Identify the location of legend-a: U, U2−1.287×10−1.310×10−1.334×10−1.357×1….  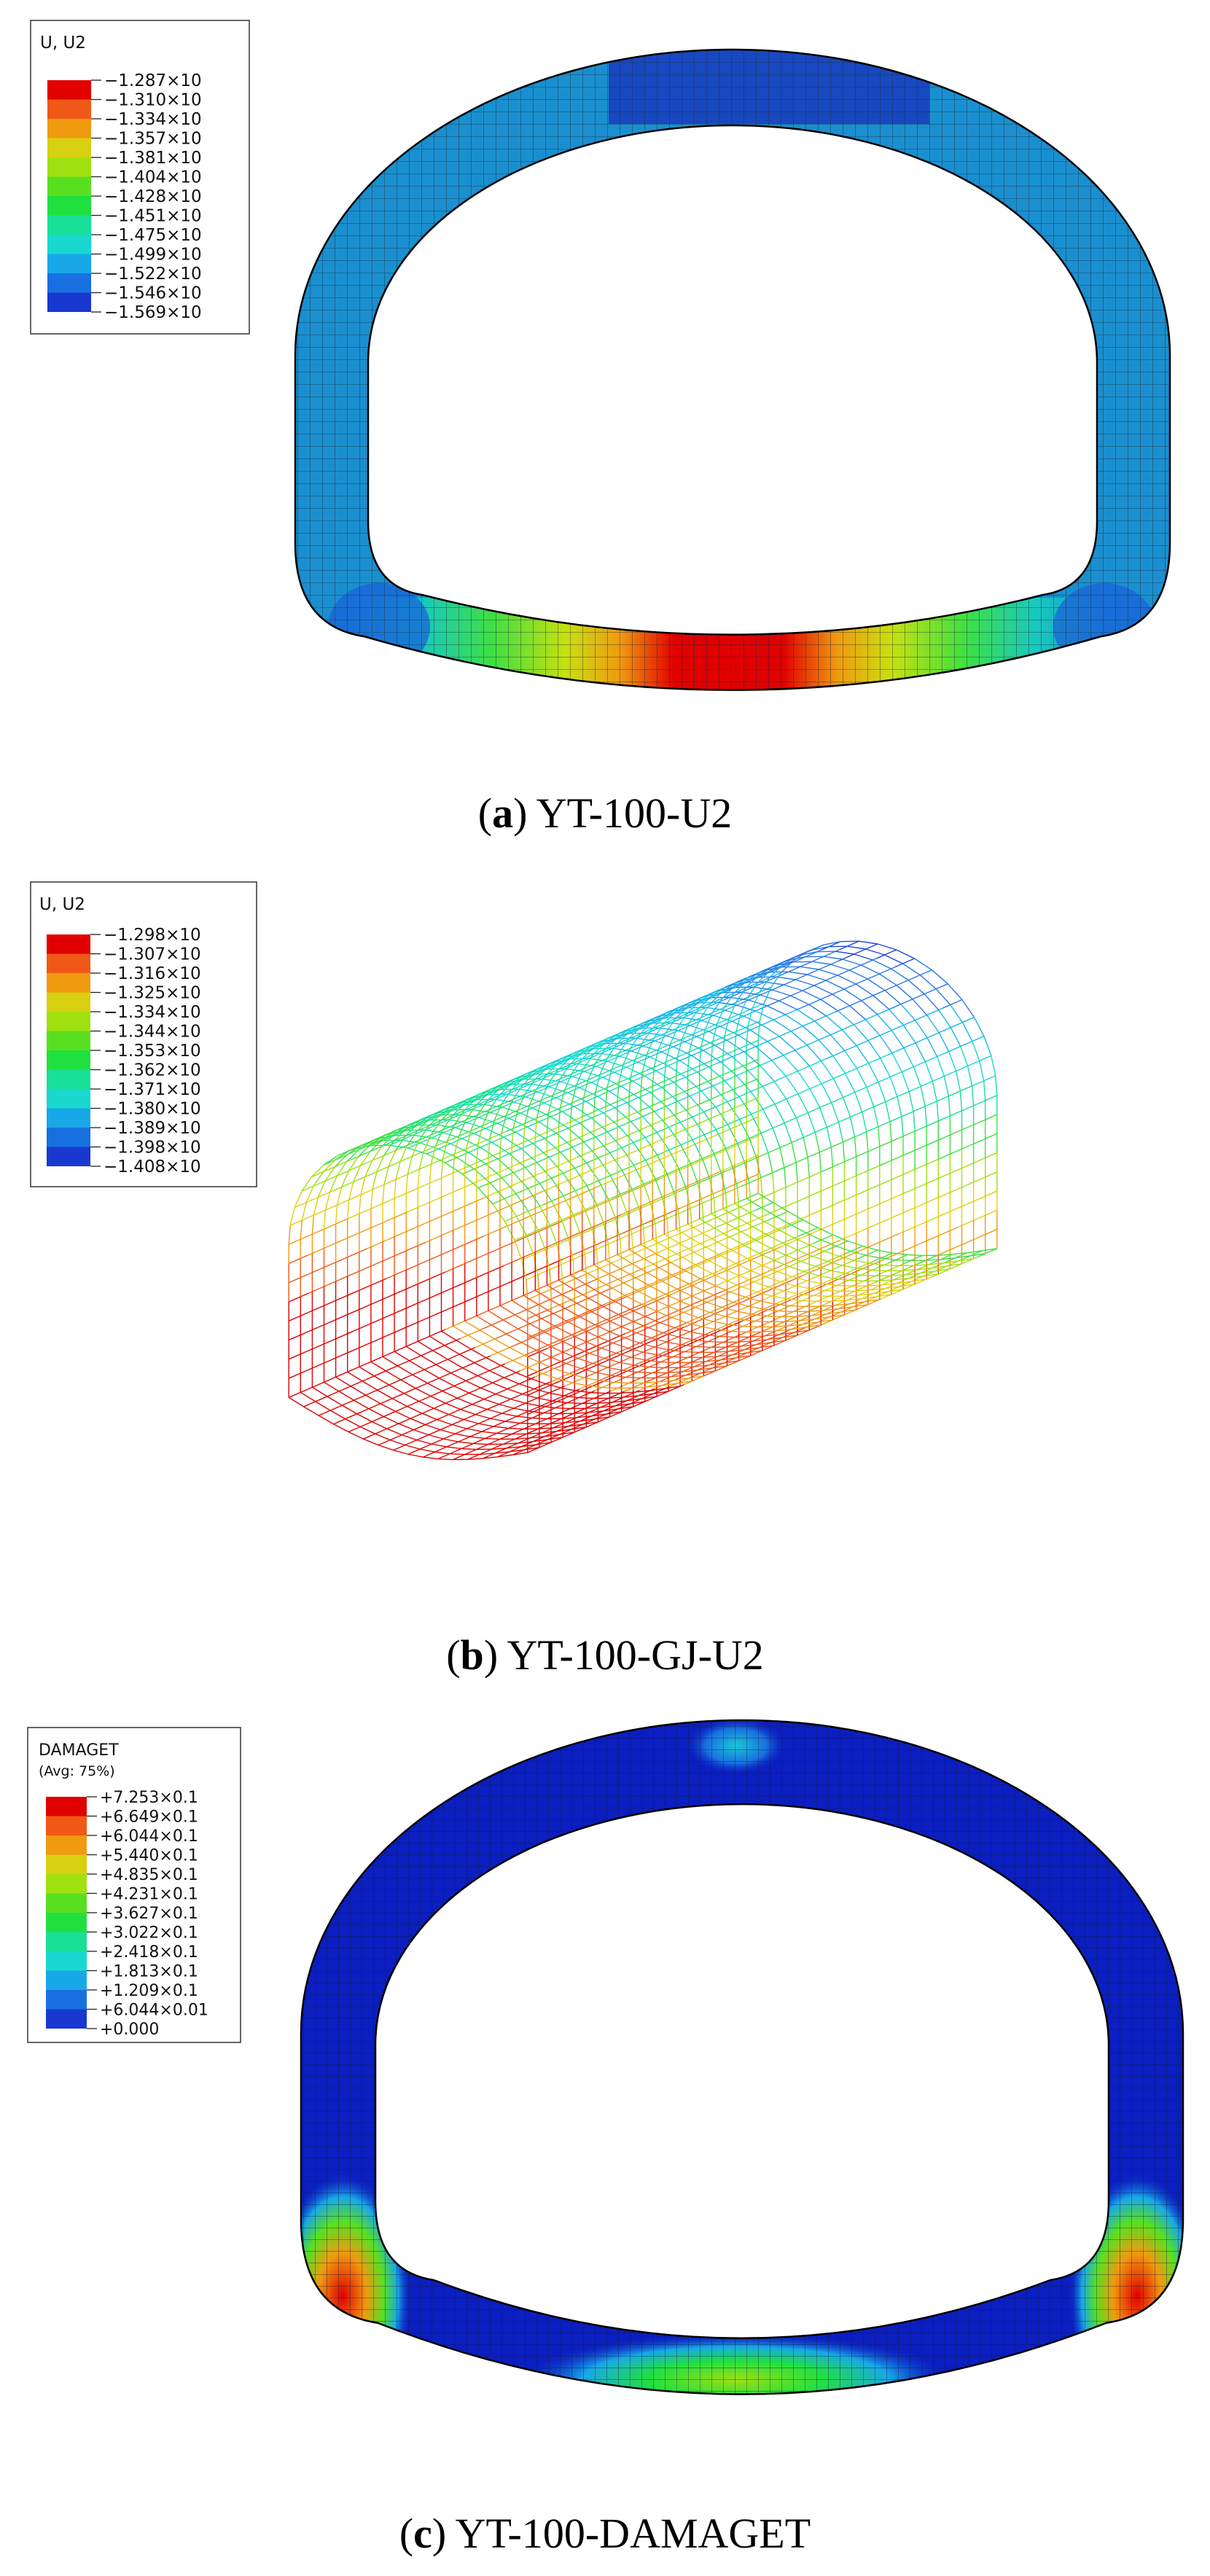
(140, 177).